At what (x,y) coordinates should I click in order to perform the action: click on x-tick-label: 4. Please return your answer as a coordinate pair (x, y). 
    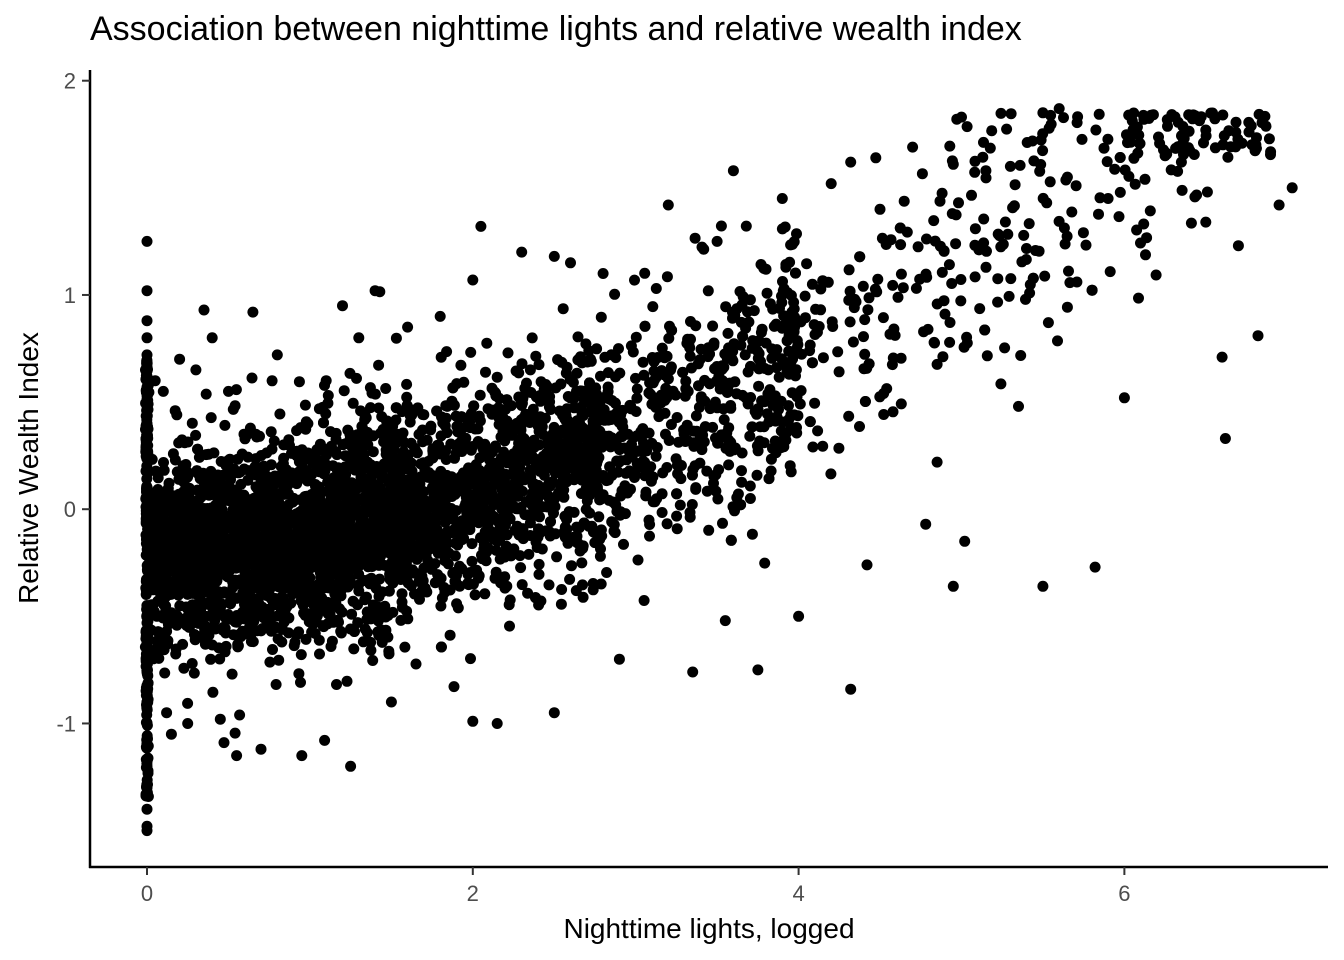
    Looking at the image, I should click on (798, 893).